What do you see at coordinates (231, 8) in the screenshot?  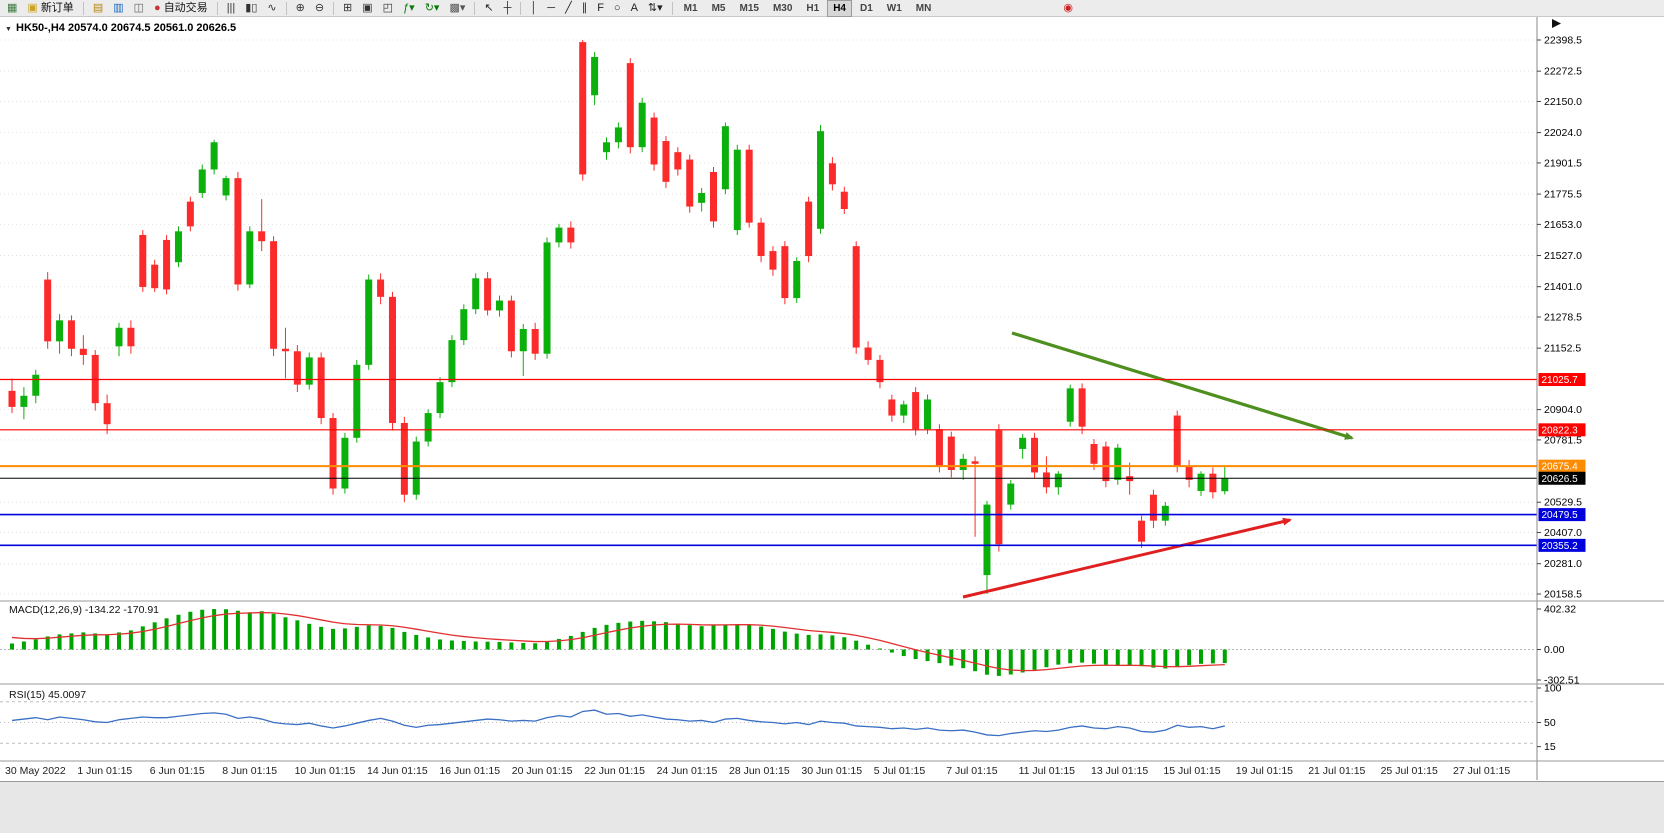 I see `ohlc-bars-icon: |||` at bounding box center [231, 8].